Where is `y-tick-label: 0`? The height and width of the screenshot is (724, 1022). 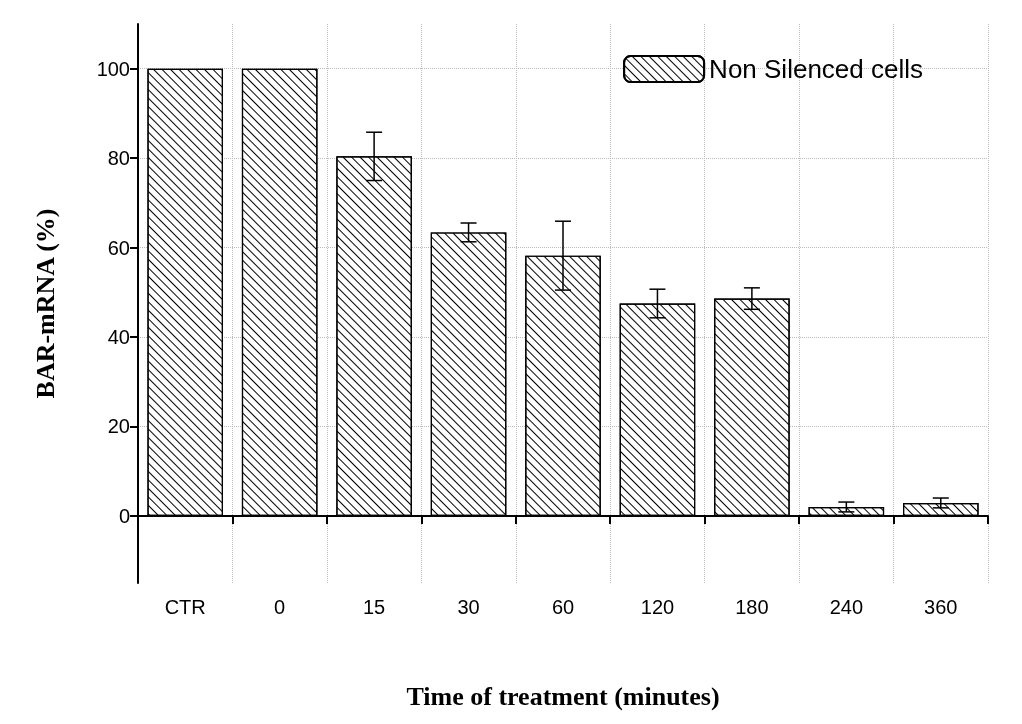
y-tick-label: 0 is located at coordinates (124, 515).